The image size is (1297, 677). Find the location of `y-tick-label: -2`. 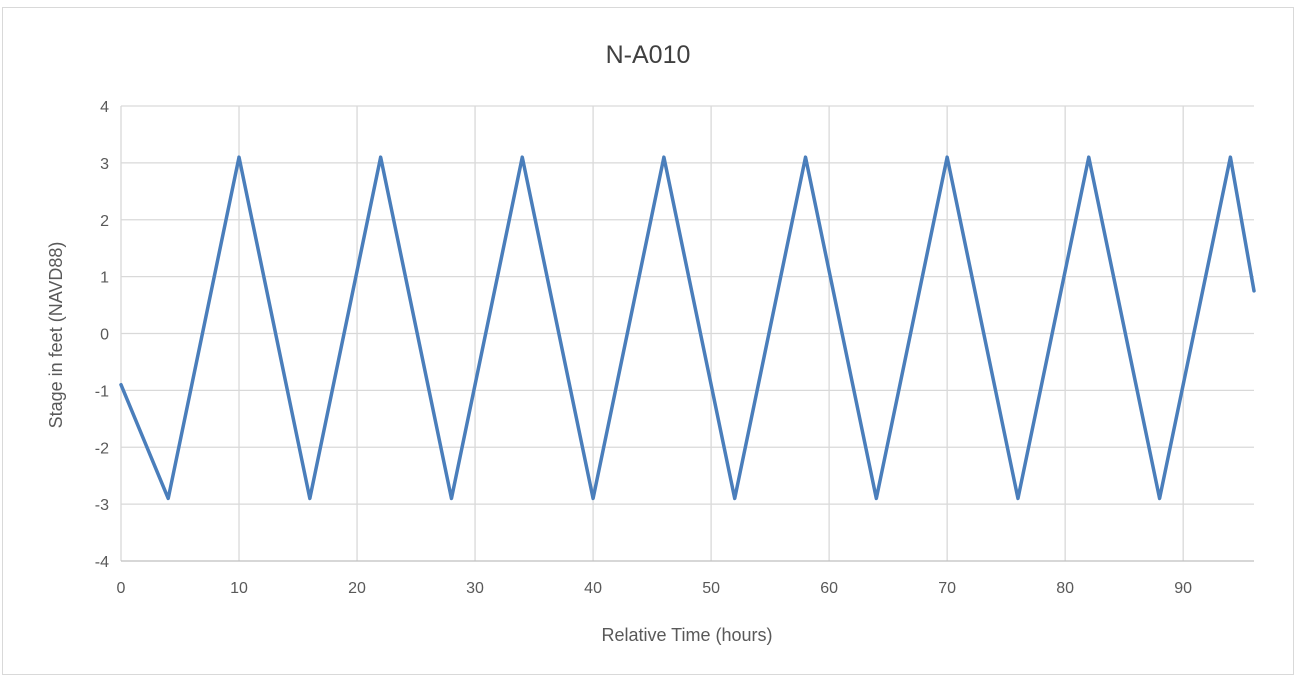

y-tick-label: -2 is located at coordinates (102, 448).